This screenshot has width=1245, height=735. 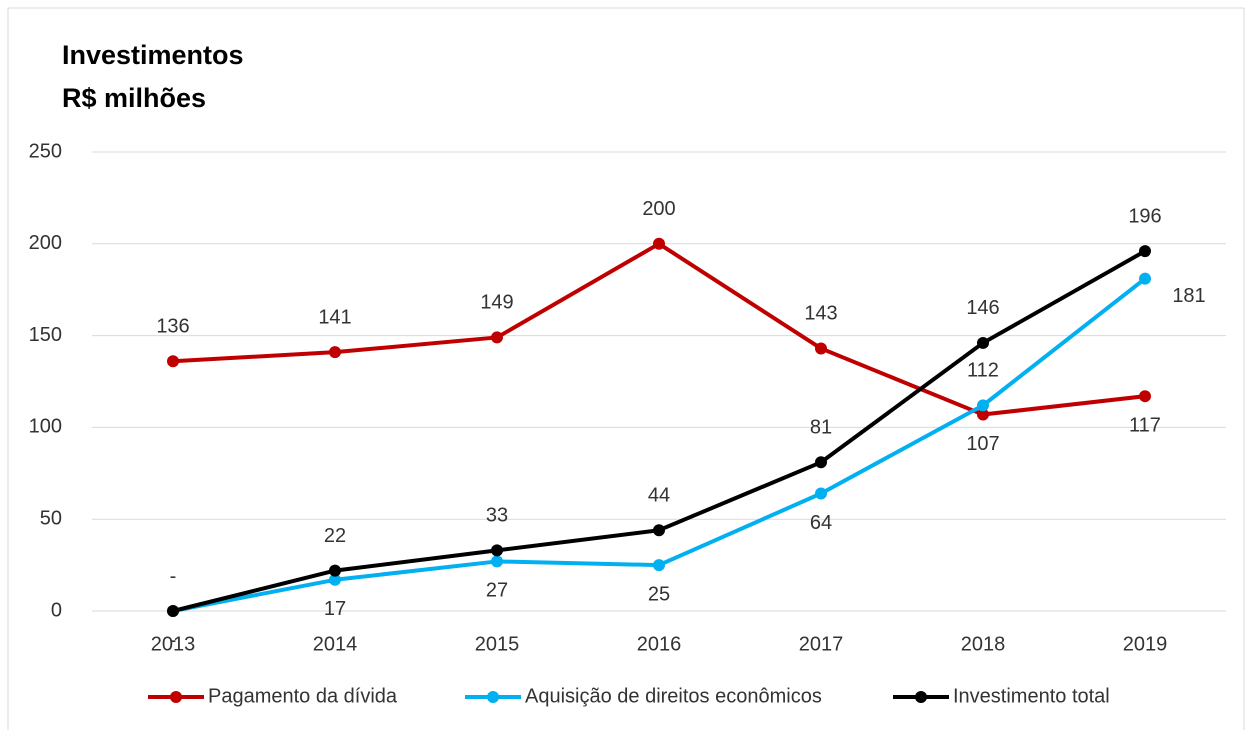 I want to click on y-tick-label: 250, so click(x=45, y=151).